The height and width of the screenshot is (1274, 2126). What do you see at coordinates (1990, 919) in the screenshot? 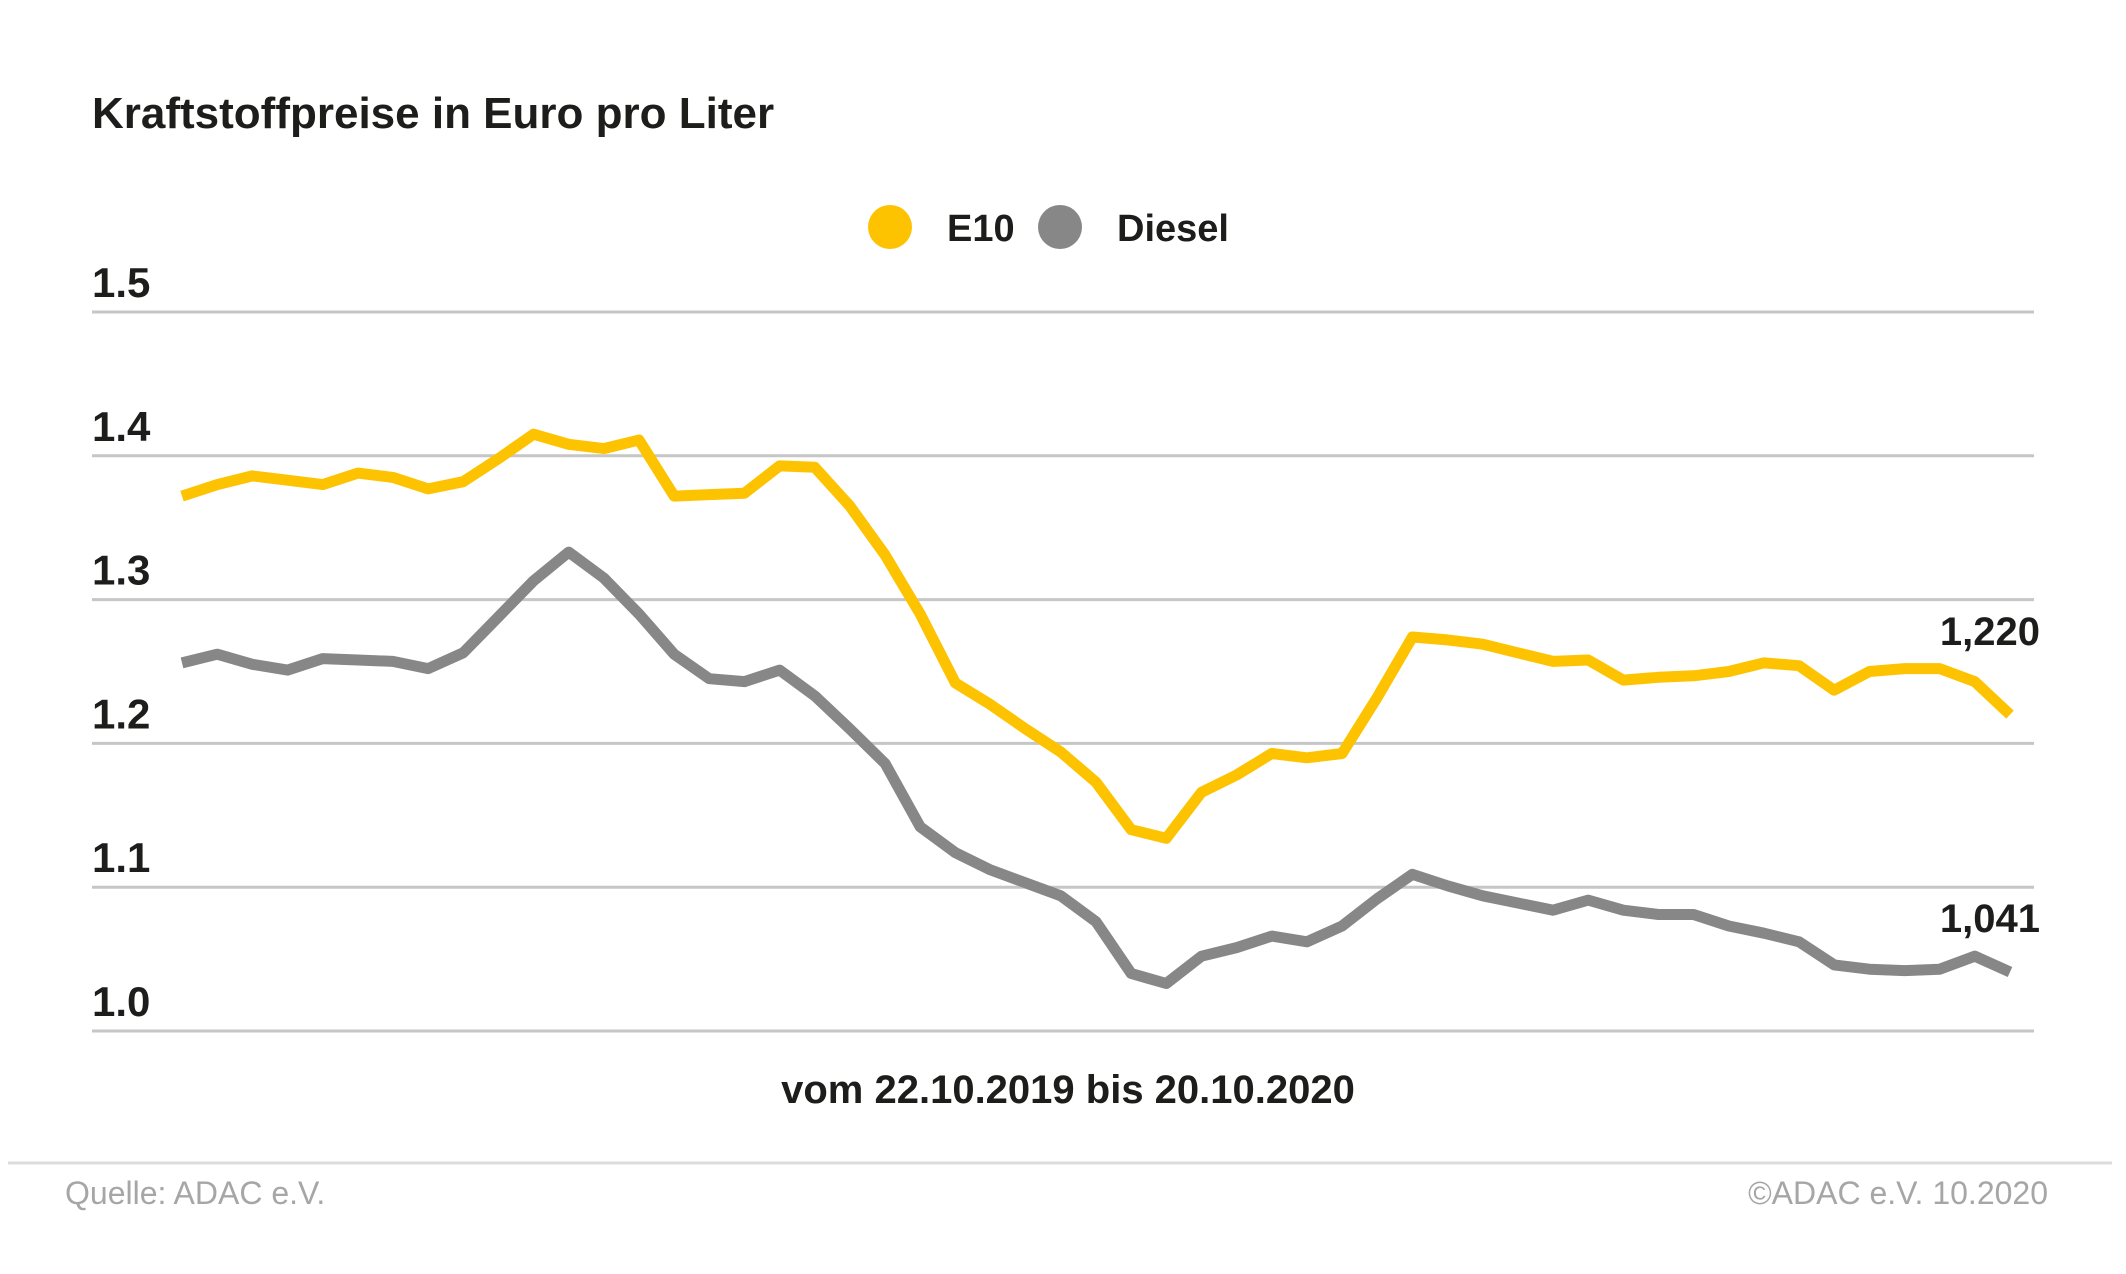
I see `end-label-diesel: 1,041` at bounding box center [1990, 919].